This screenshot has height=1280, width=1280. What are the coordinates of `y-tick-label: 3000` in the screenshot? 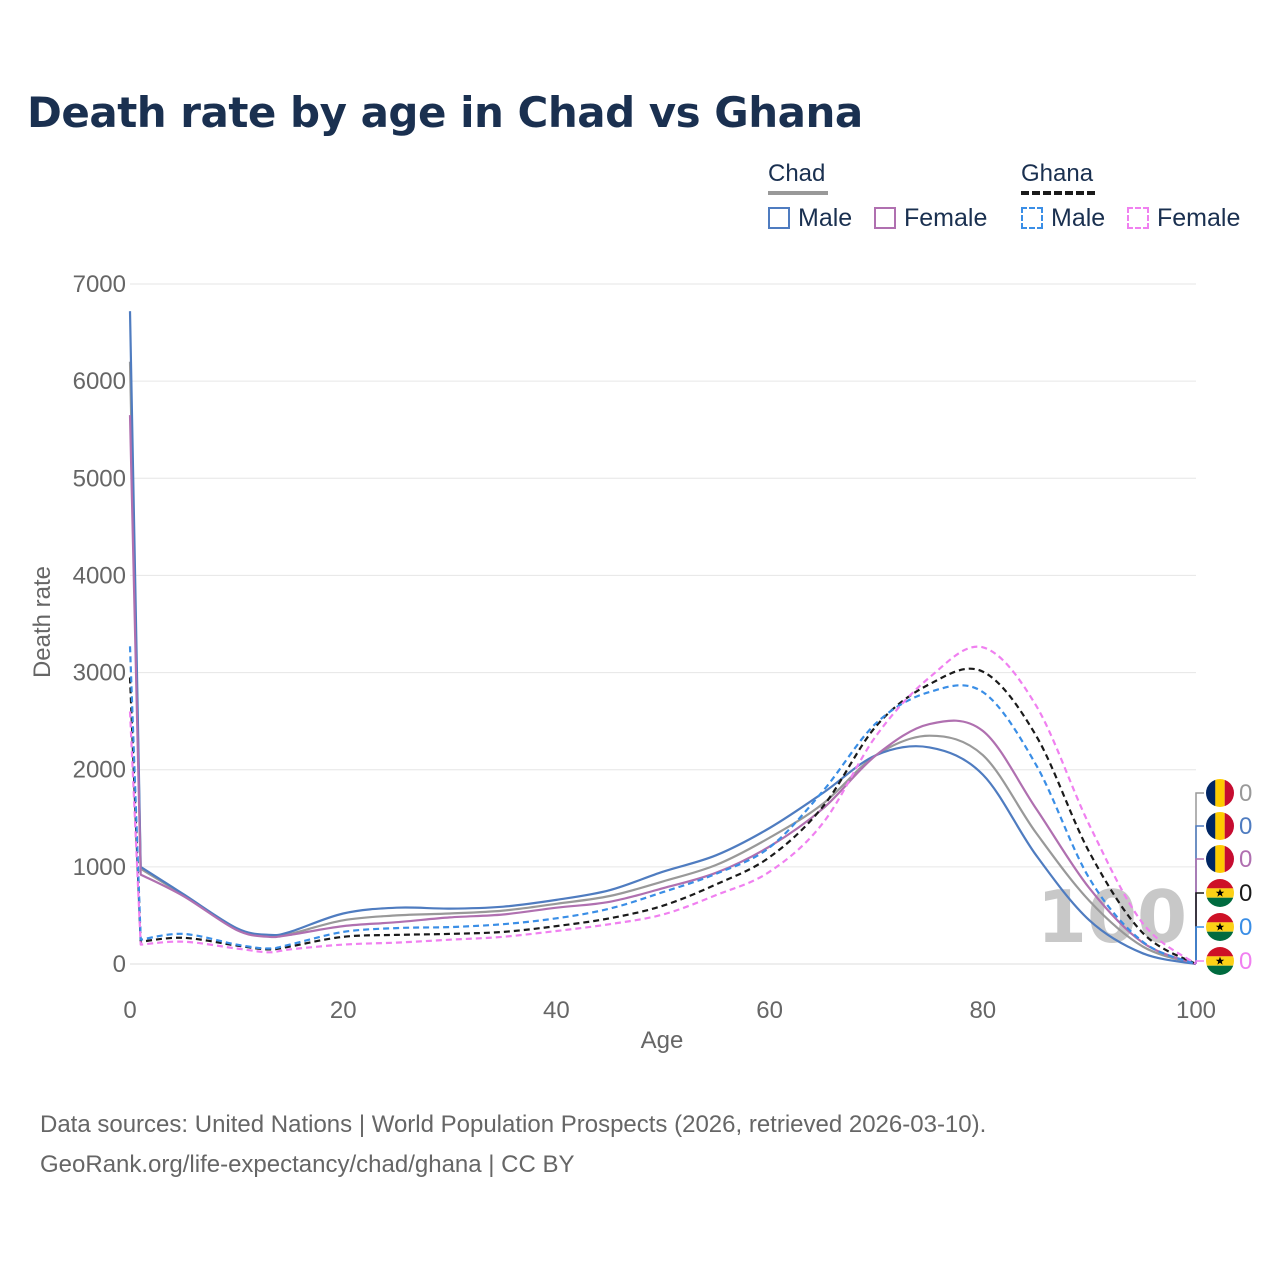 It's located at (99, 673).